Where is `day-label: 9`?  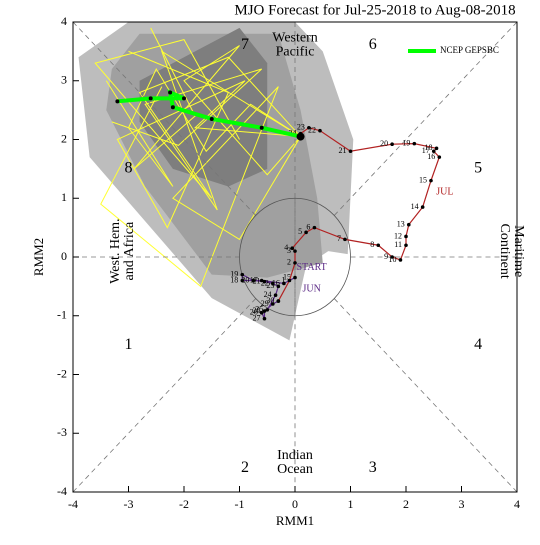 day-label: 9 is located at coordinates (386, 256).